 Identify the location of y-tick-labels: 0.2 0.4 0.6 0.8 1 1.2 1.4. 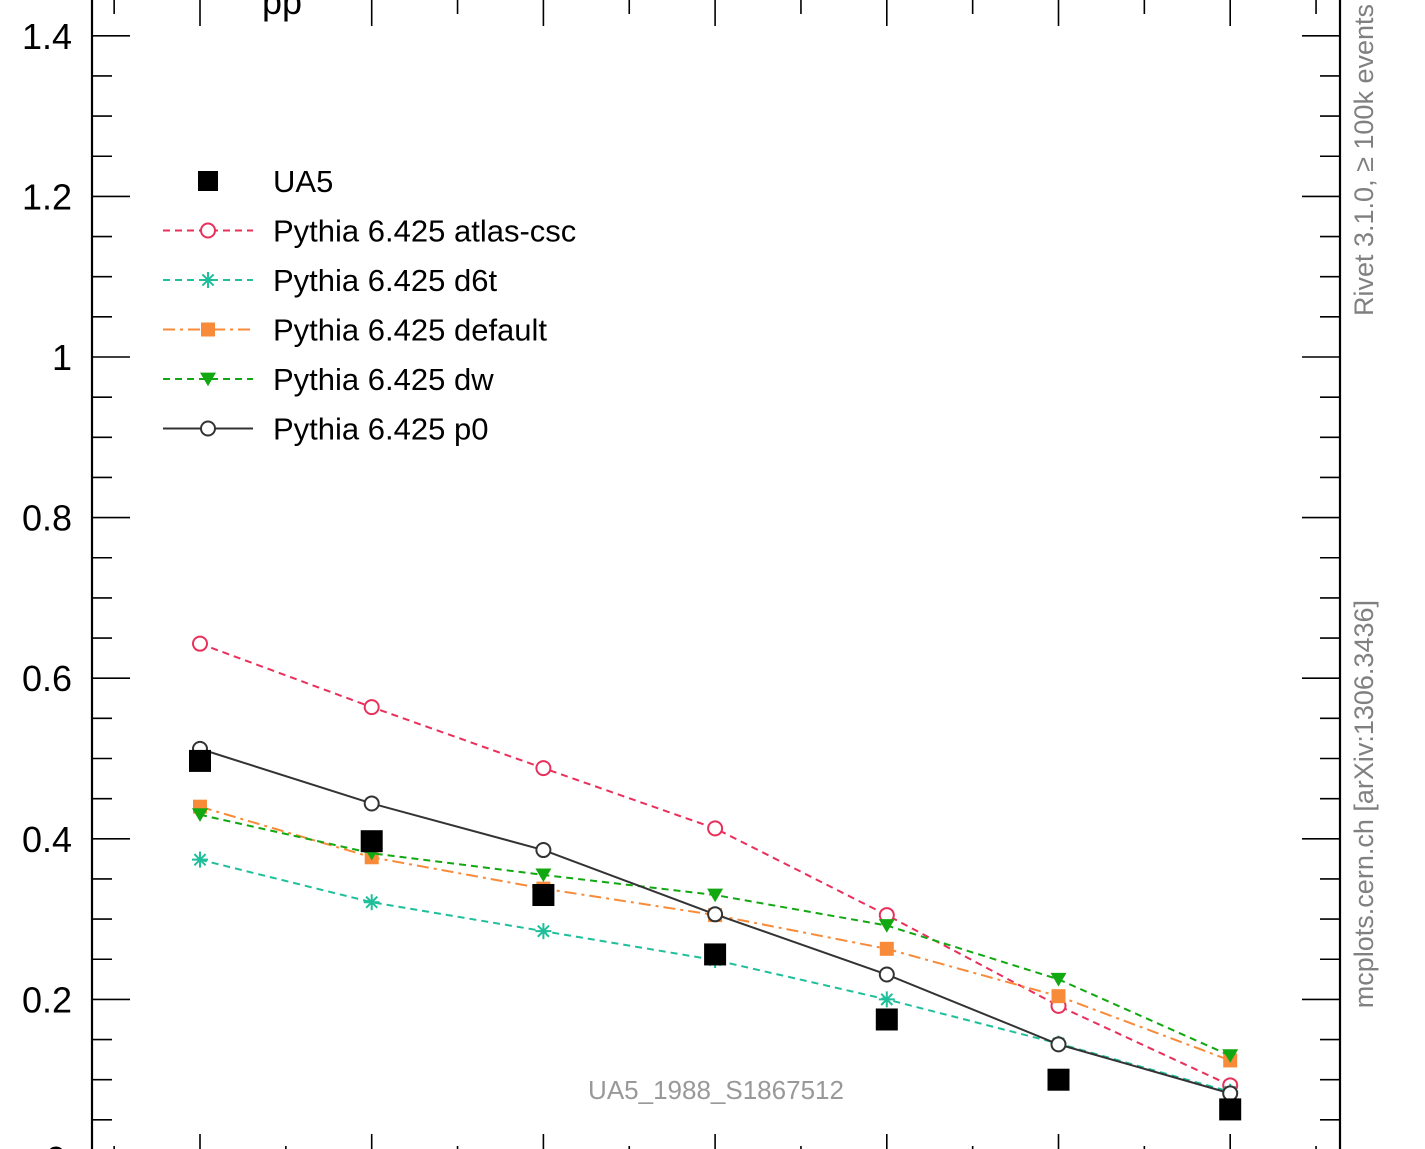
(47, 518).